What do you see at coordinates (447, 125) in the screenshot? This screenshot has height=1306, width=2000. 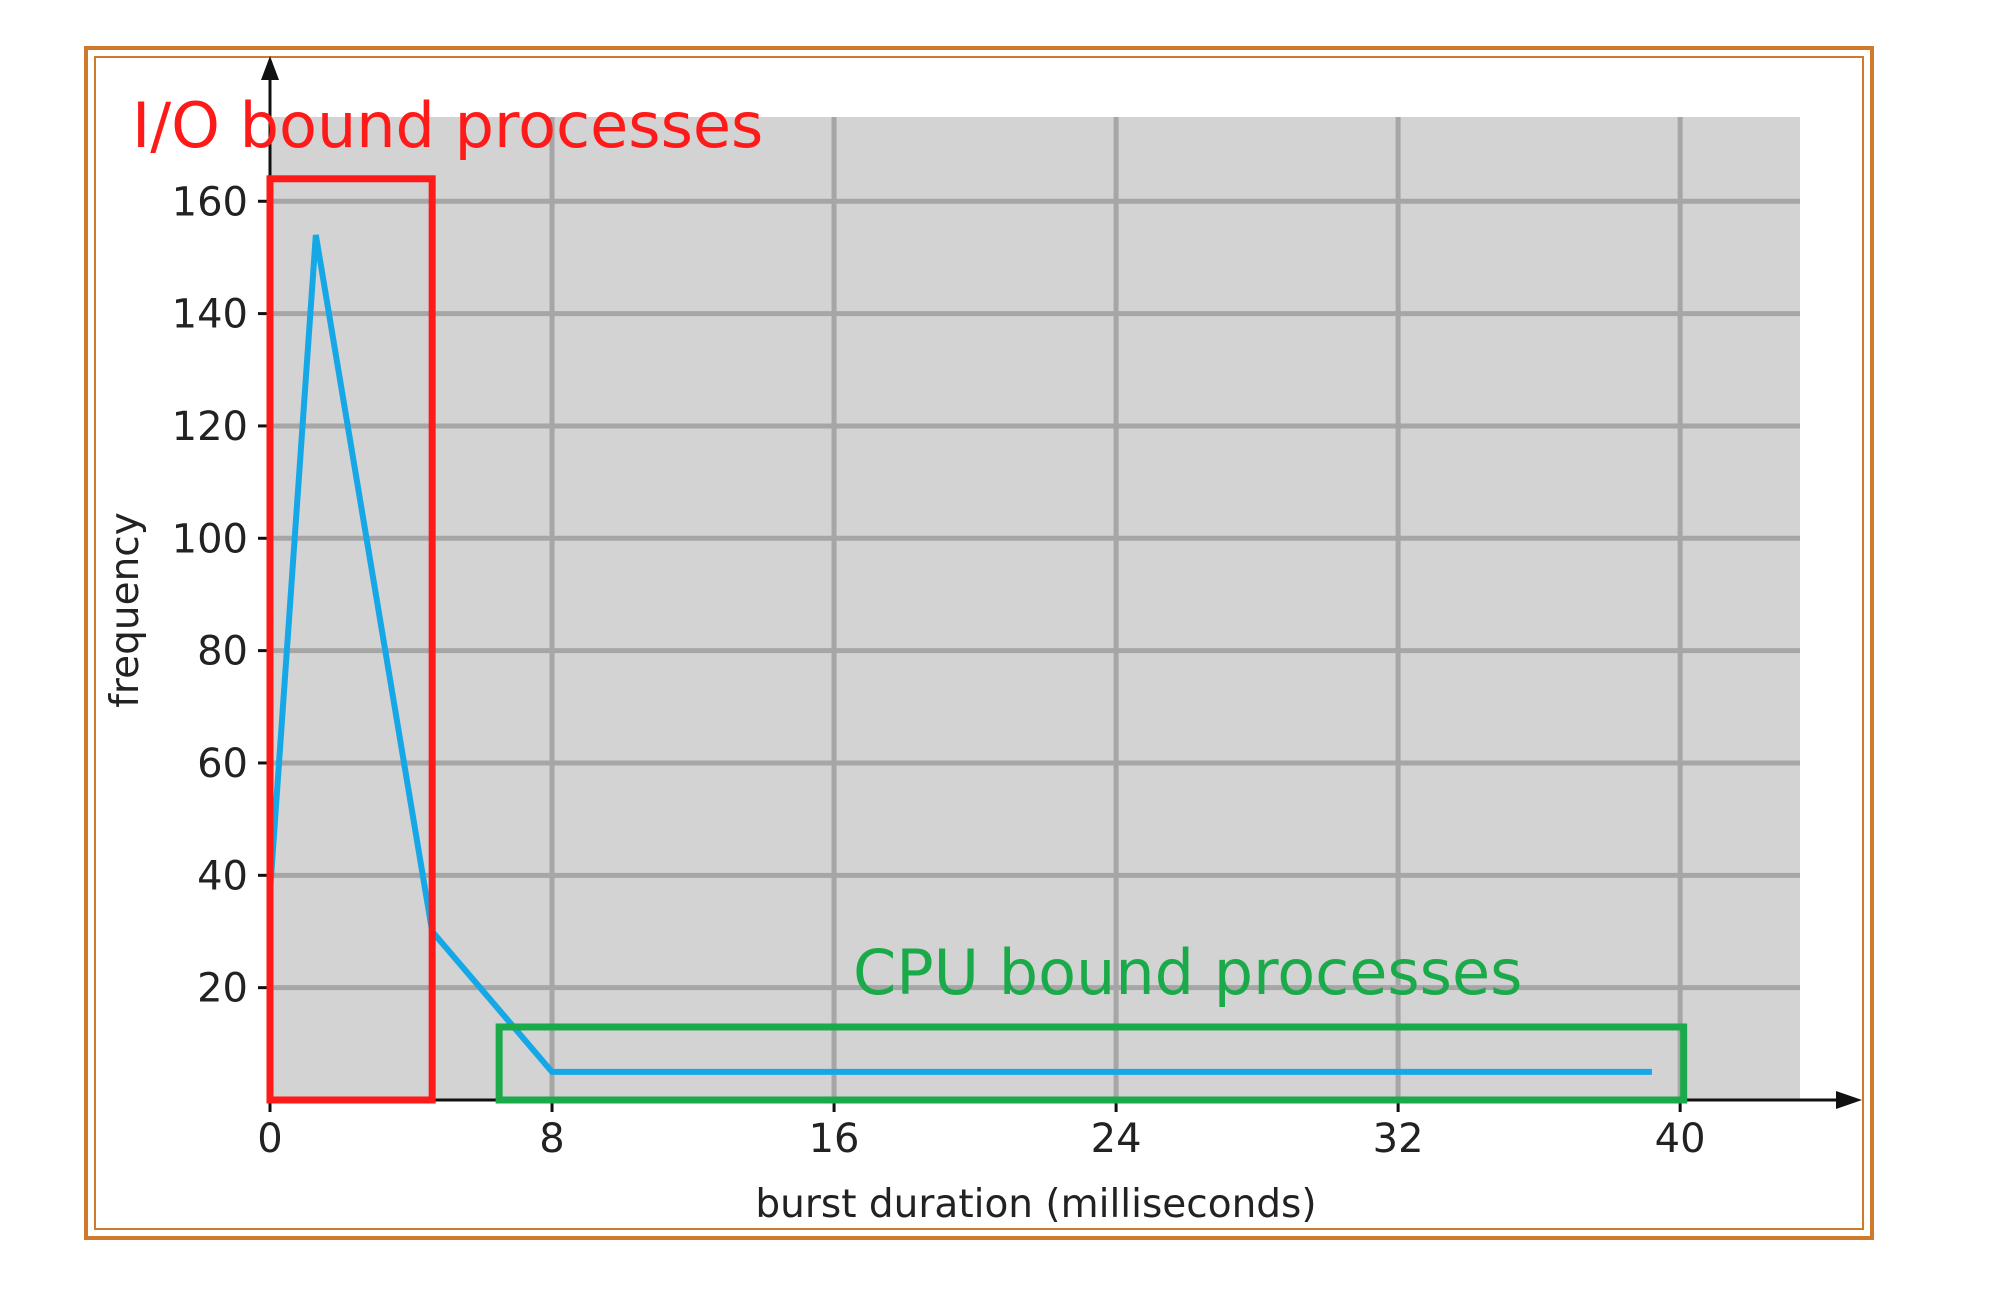 I see `annotation-label-io-bound: I/O bound processes` at bounding box center [447, 125].